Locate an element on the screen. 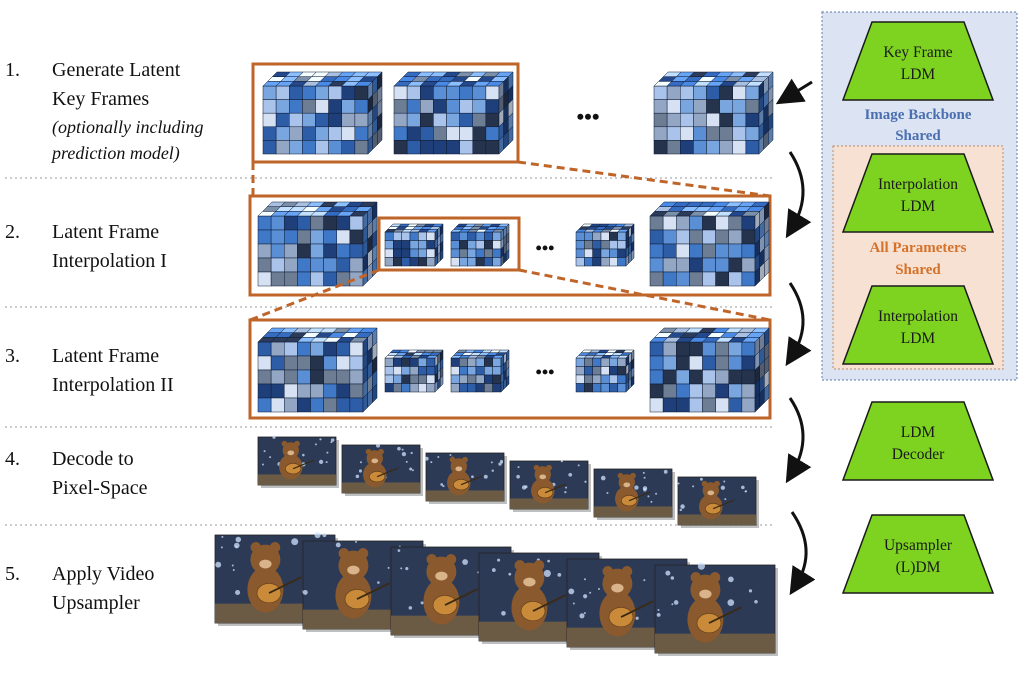 The width and height of the screenshot is (1025, 681). upsampled-frame is located at coordinates (716, 609).